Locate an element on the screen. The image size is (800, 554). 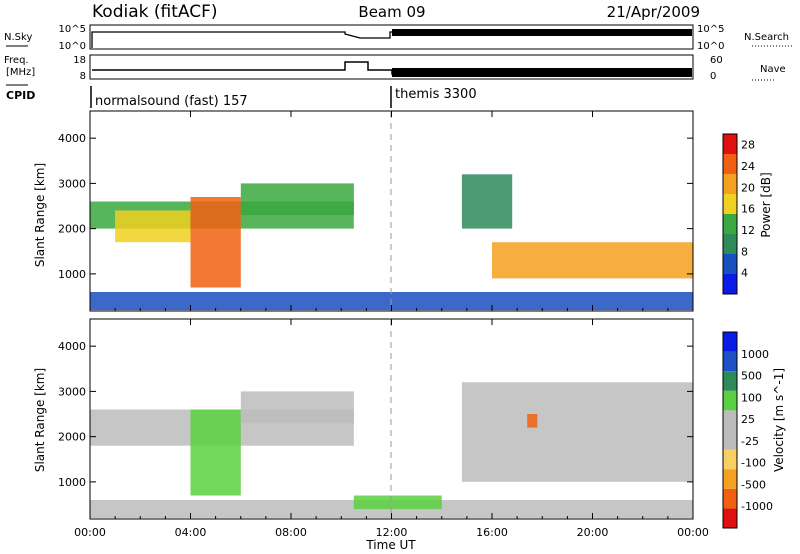
colorbar-tick: -500 is located at coordinates (753, 484).